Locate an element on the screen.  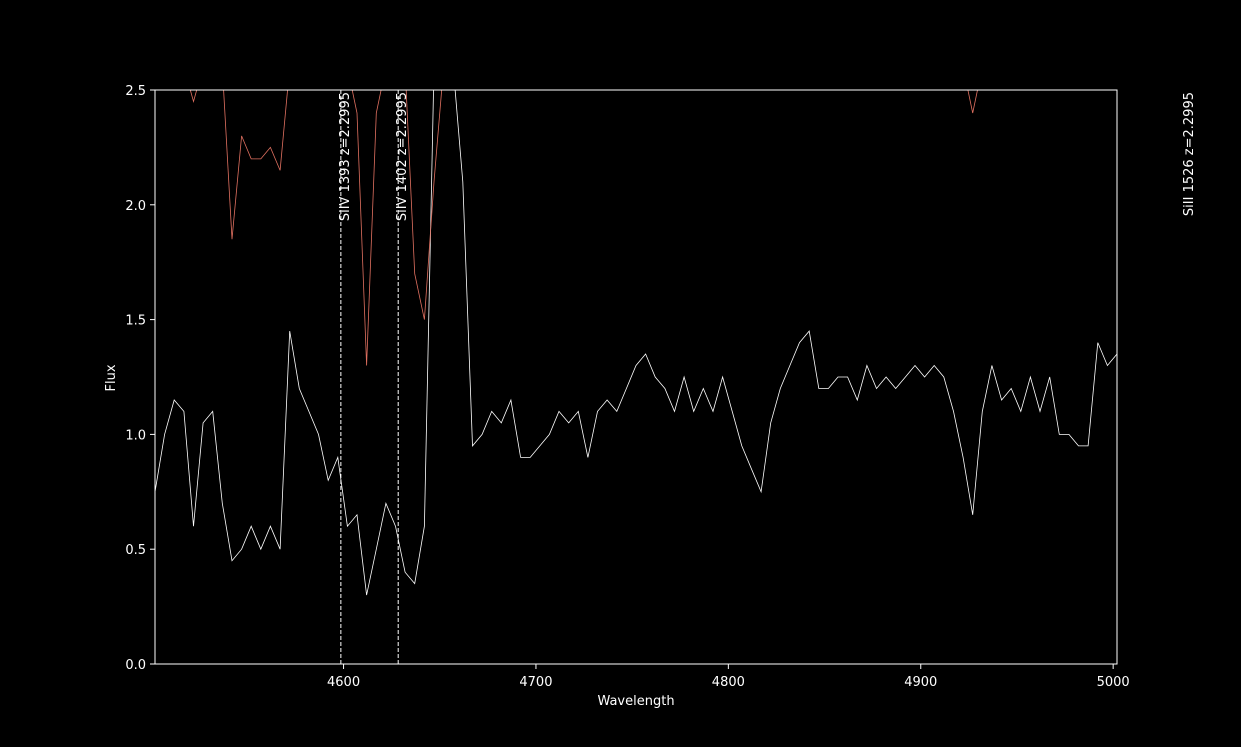
x-tick-label: 4600 is located at coordinates (343, 682).